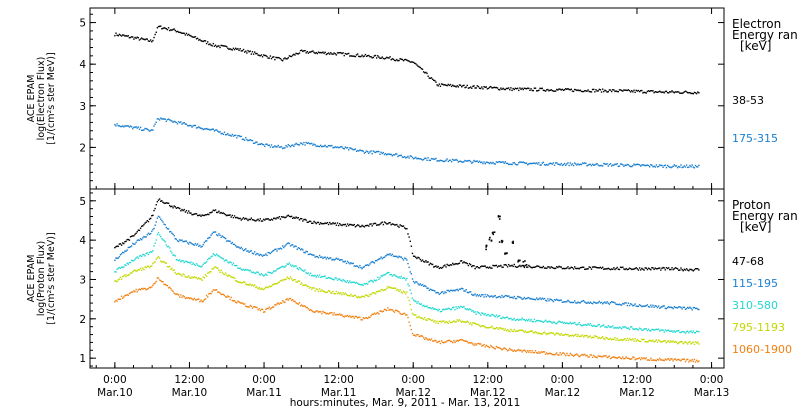 The width and height of the screenshot is (800, 410). What do you see at coordinates (712, 380) in the screenshot?
I see `x-tick-label: 0:00` at bounding box center [712, 380].